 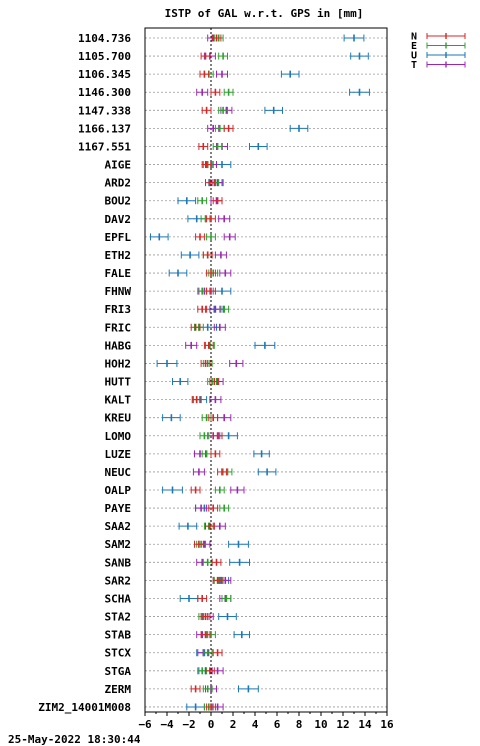 I want to click on series-t, so click(x=215, y=372).